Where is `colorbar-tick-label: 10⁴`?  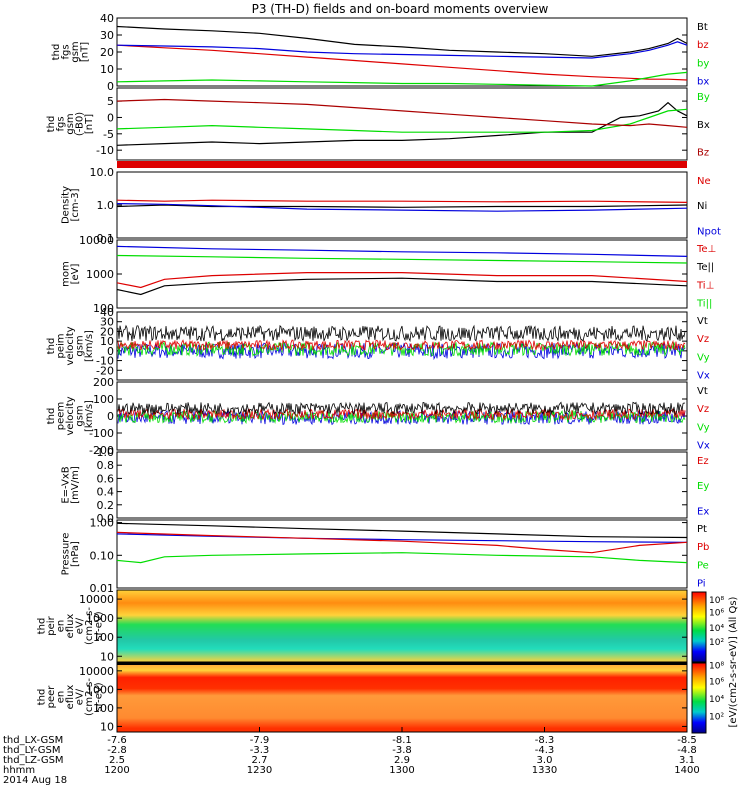
colorbar-tick-label: 10⁴ is located at coordinates (716, 629).